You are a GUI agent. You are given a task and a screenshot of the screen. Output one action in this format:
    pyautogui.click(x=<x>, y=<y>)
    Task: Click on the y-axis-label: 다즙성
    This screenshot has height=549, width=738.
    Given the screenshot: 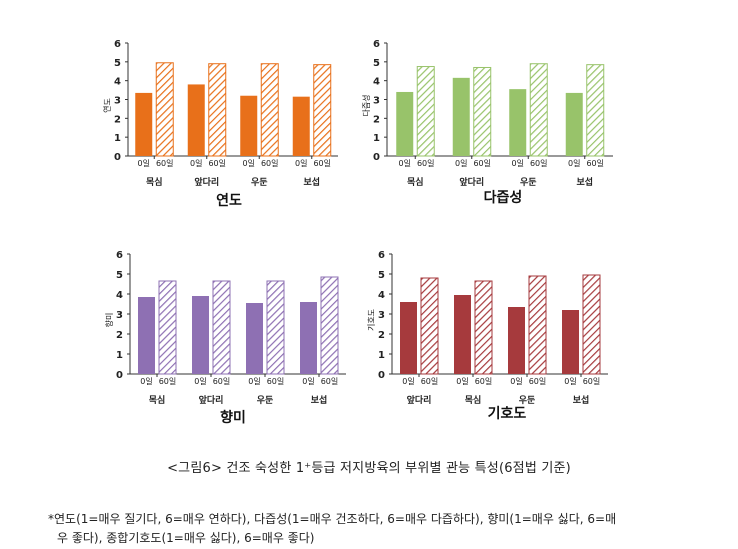 What is the action you would take?
    pyautogui.click(x=366, y=105)
    